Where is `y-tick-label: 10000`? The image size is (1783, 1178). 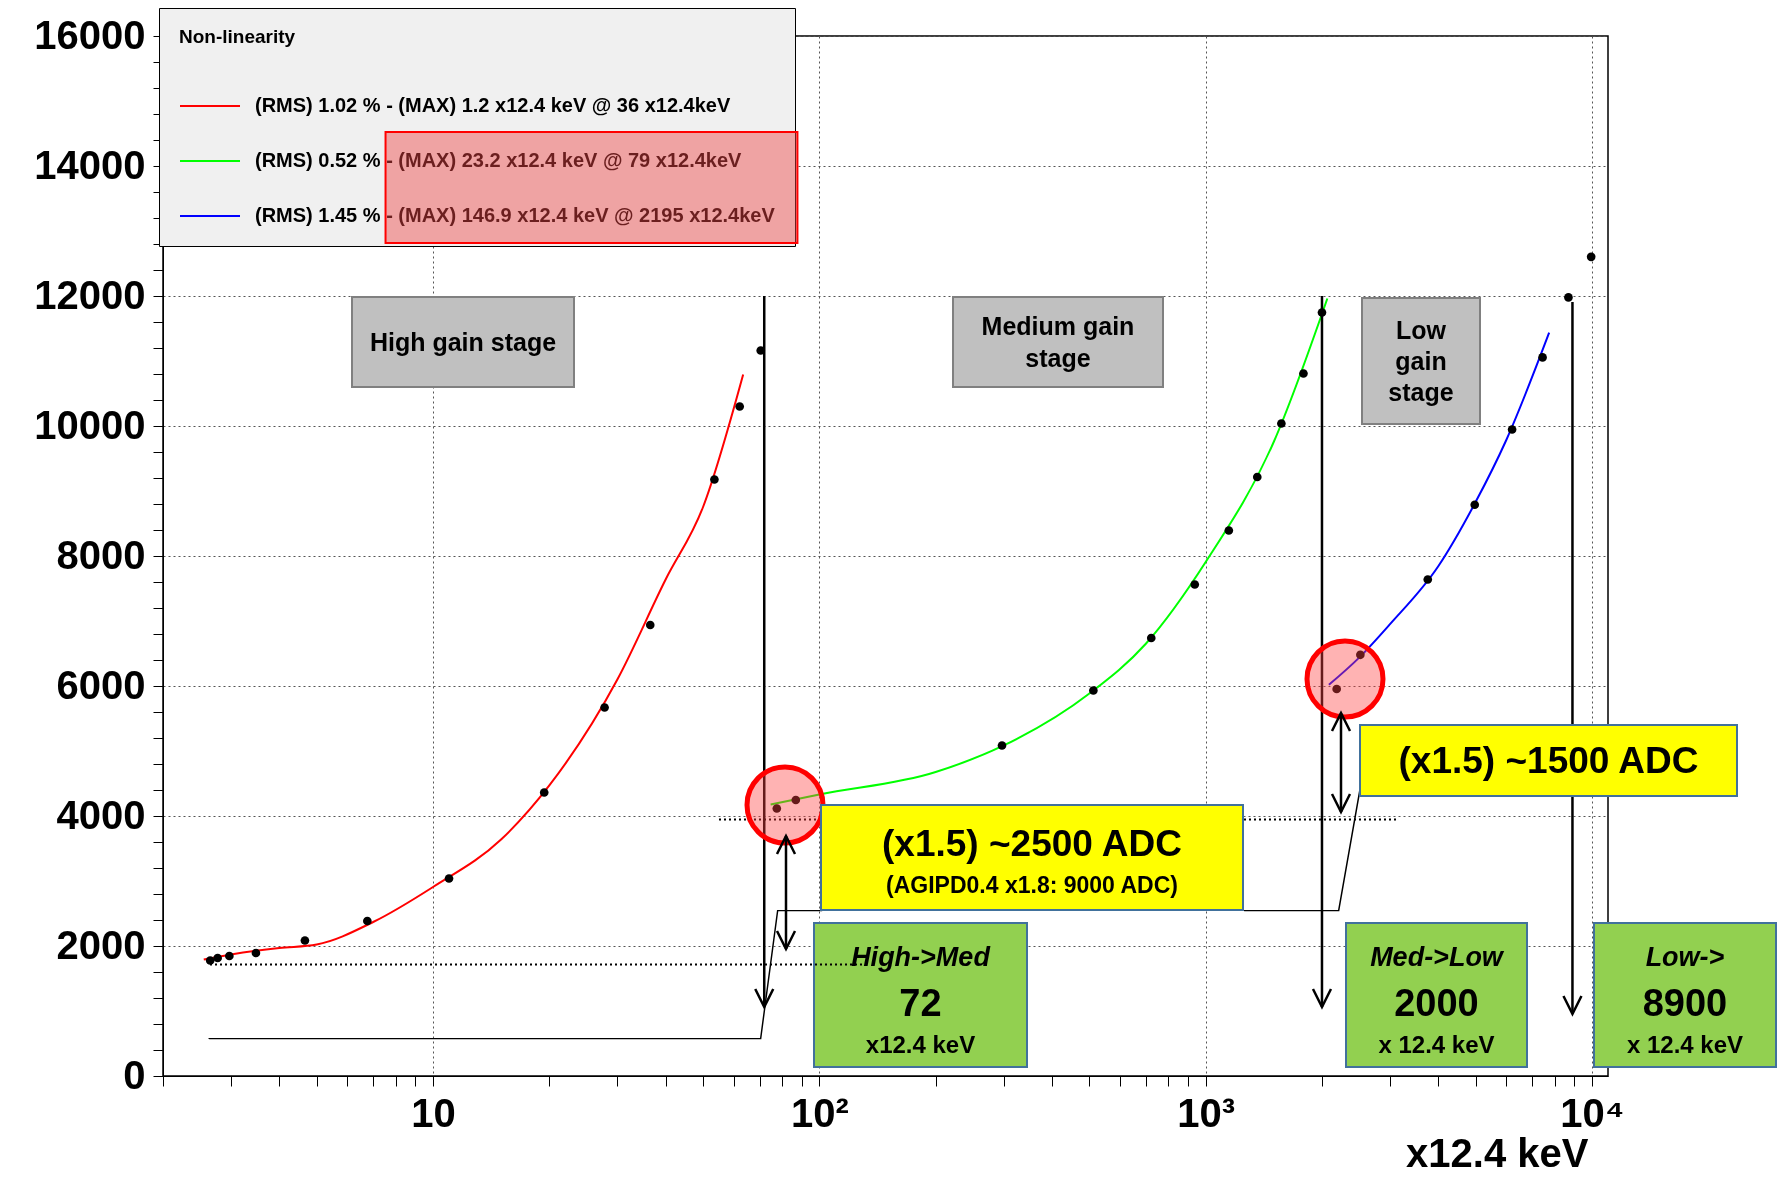
y-tick-label: 10000 is located at coordinates (90, 424).